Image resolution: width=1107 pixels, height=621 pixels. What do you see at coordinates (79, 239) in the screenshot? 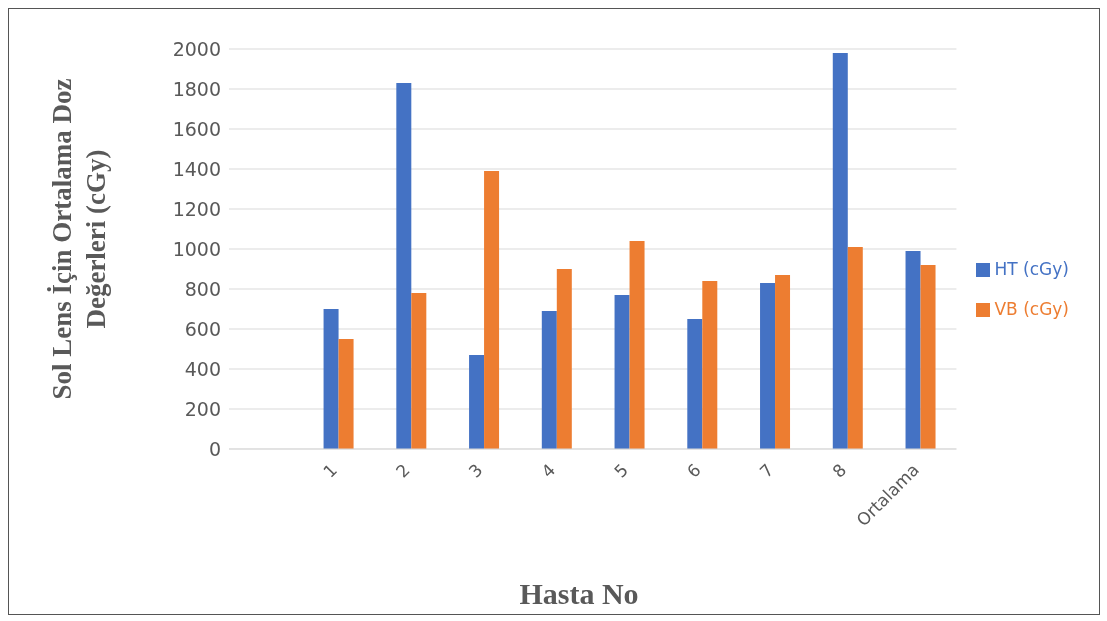
I see `y-axis-title: Sol Lens İçin Ortalama Doz Değerleri (cGy)` at bounding box center [79, 239].